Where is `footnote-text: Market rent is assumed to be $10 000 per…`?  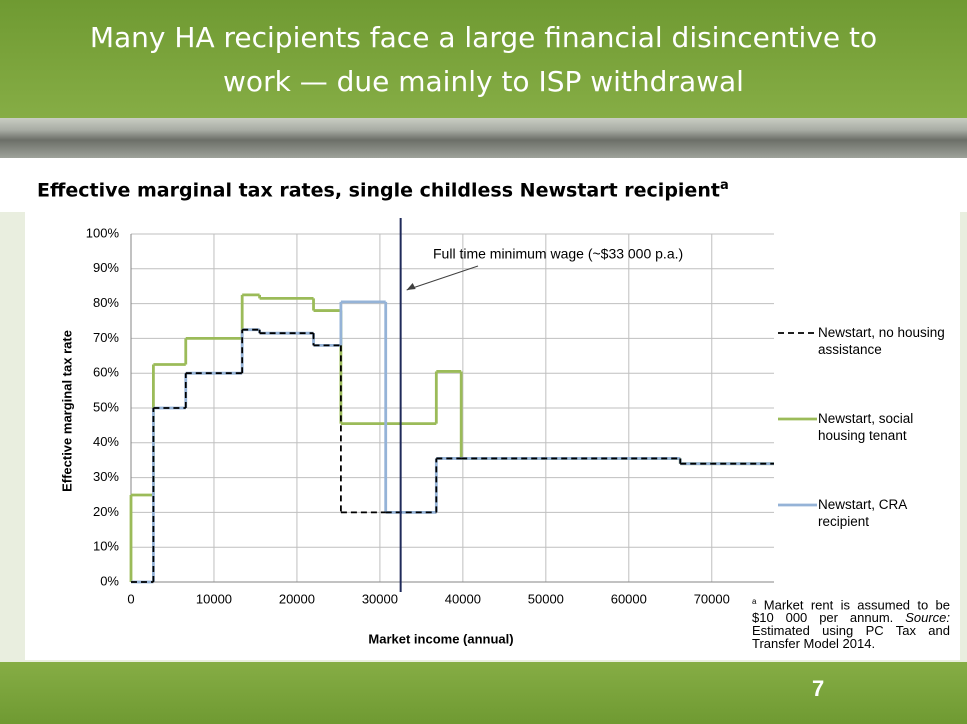 footnote-text: Market rent is assumed to be $10 000 per… is located at coordinates (851, 611).